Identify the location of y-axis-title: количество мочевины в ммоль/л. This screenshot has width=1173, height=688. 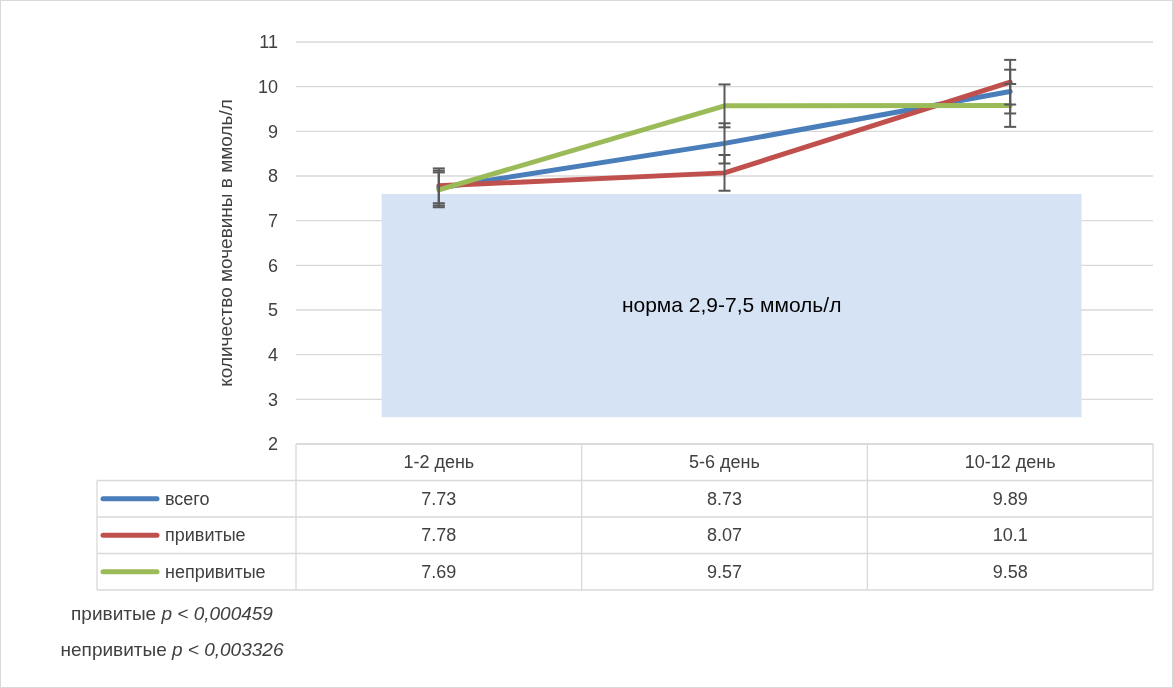
(225, 243).